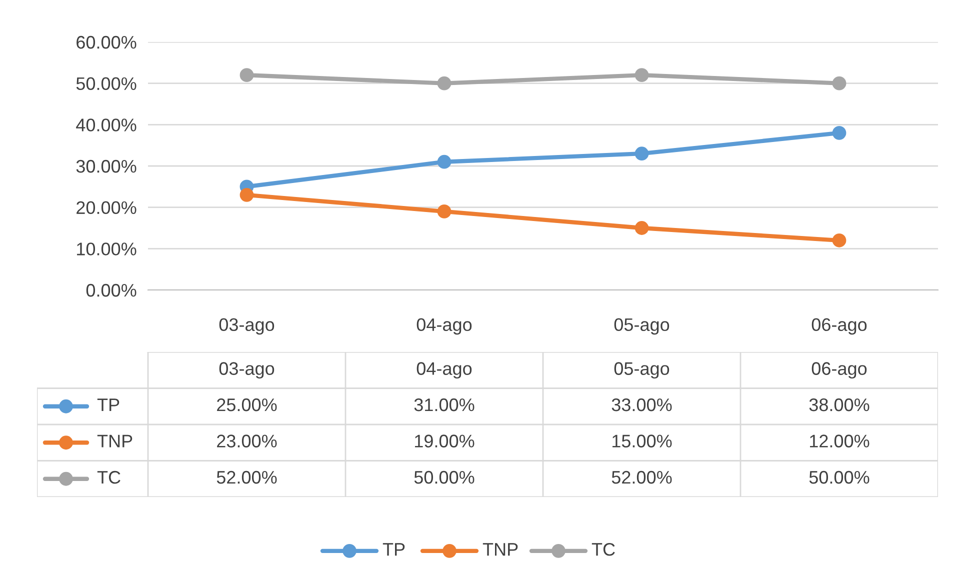 The image size is (954, 583). Describe the element at coordinates (111, 290) in the screenshot. I see `y-tick-label: 0.00%` at that location.